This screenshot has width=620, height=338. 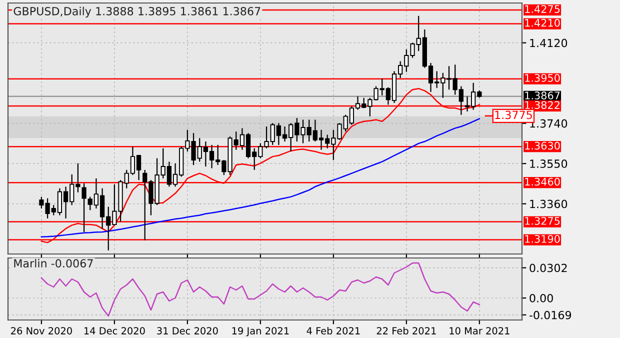 I want to click on y-tick-label: 1.3550, so click(x=549, y=164).